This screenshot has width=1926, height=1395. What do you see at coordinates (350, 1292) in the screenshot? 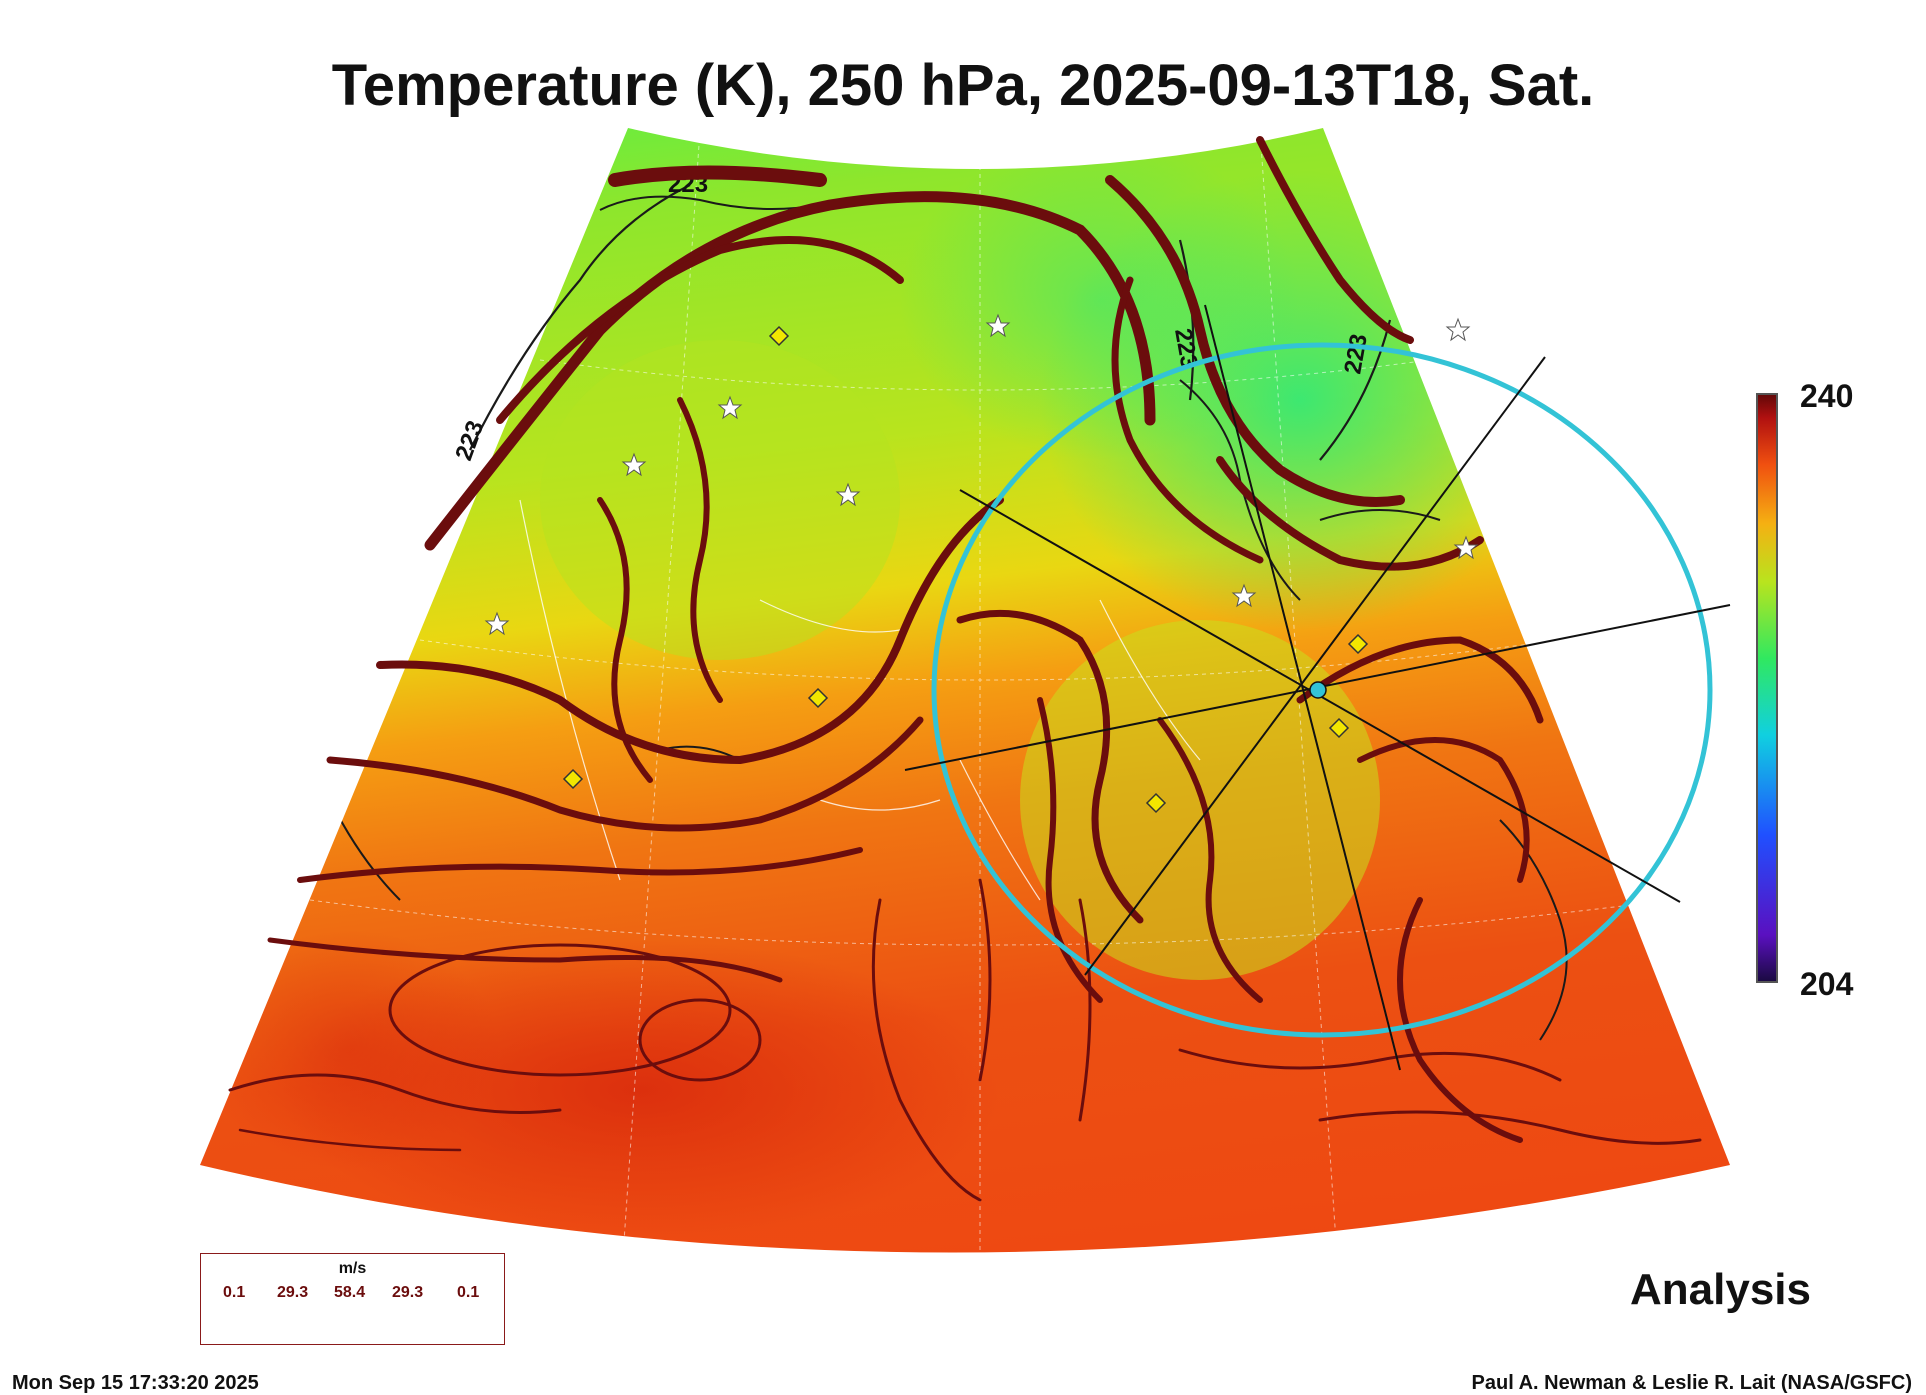
I see `legend-value: 58.4` at bounding box center [350, 1292].